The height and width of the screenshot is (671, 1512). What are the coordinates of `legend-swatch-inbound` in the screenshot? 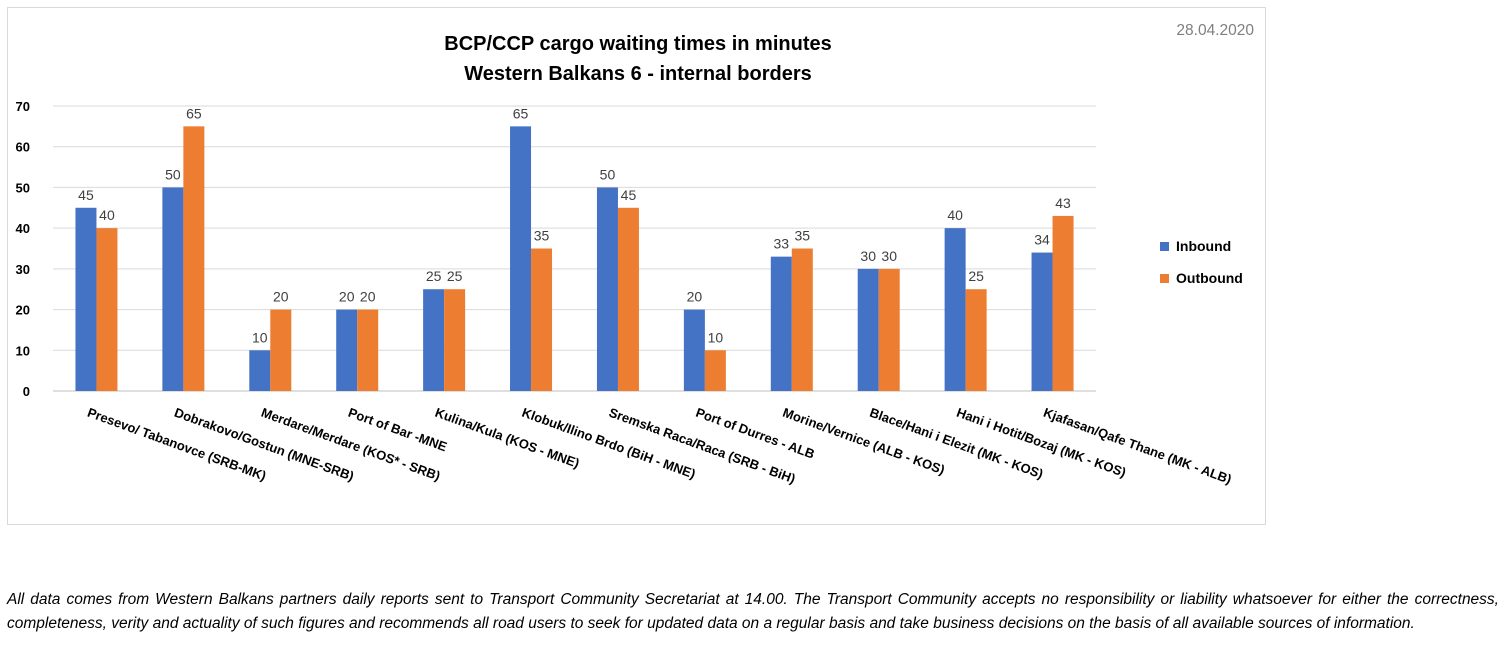 It's located at (1164, 246).